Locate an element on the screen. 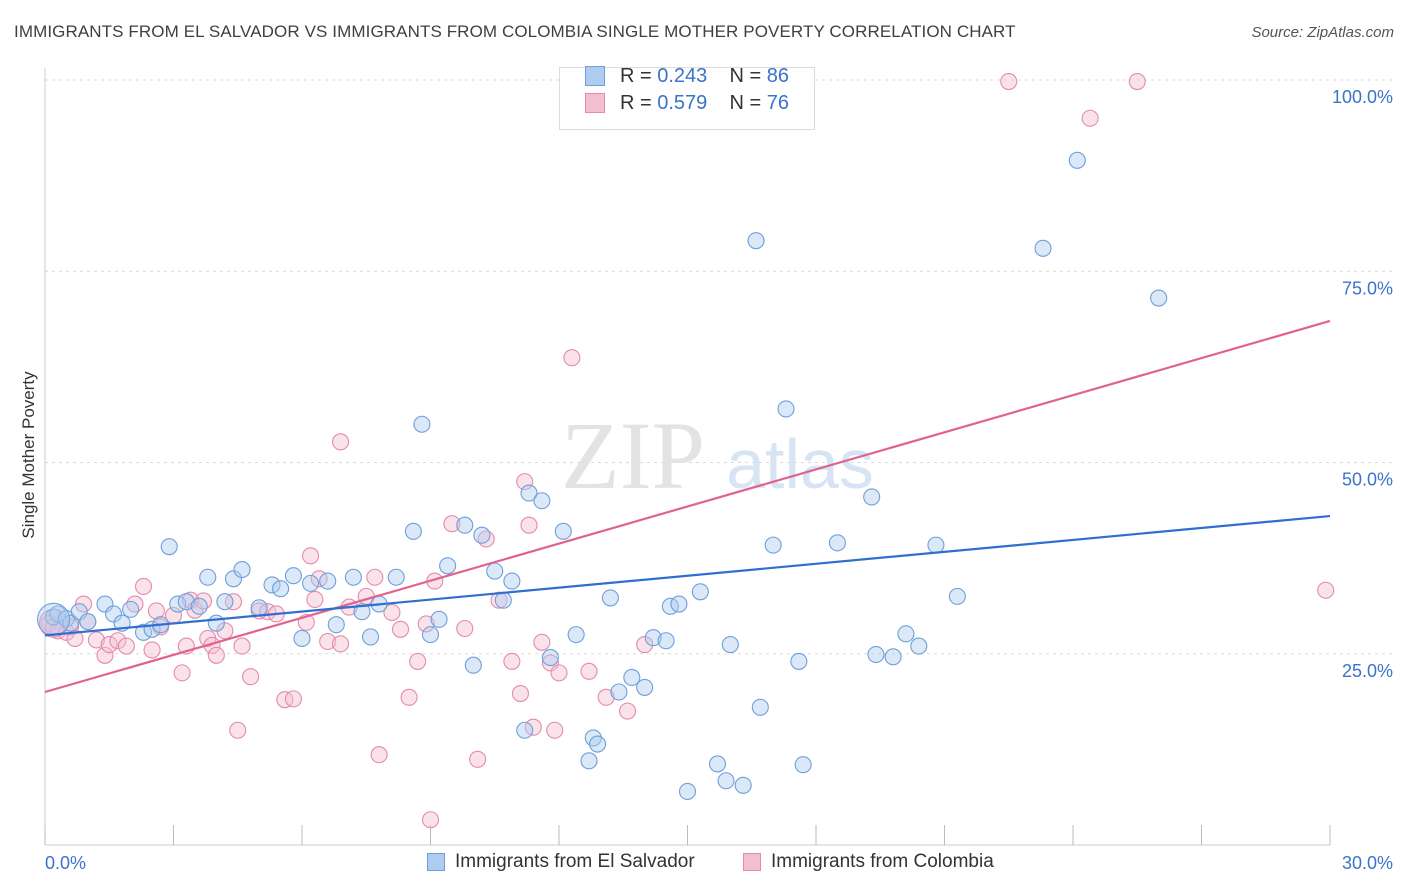  watermark-atlas: atlas is located at coordinates (800, 464).